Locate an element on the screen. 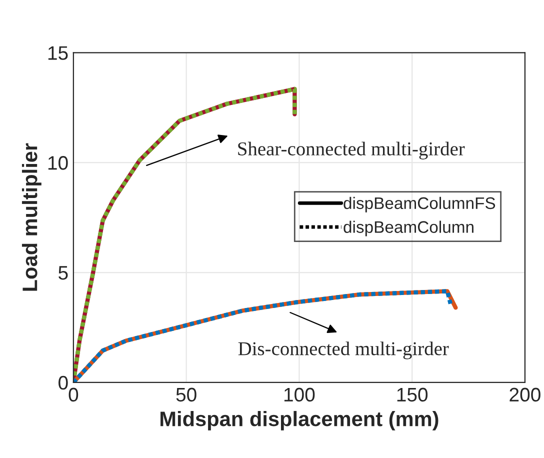  x-tick-label: 50 is located at coordinates (186, 395).